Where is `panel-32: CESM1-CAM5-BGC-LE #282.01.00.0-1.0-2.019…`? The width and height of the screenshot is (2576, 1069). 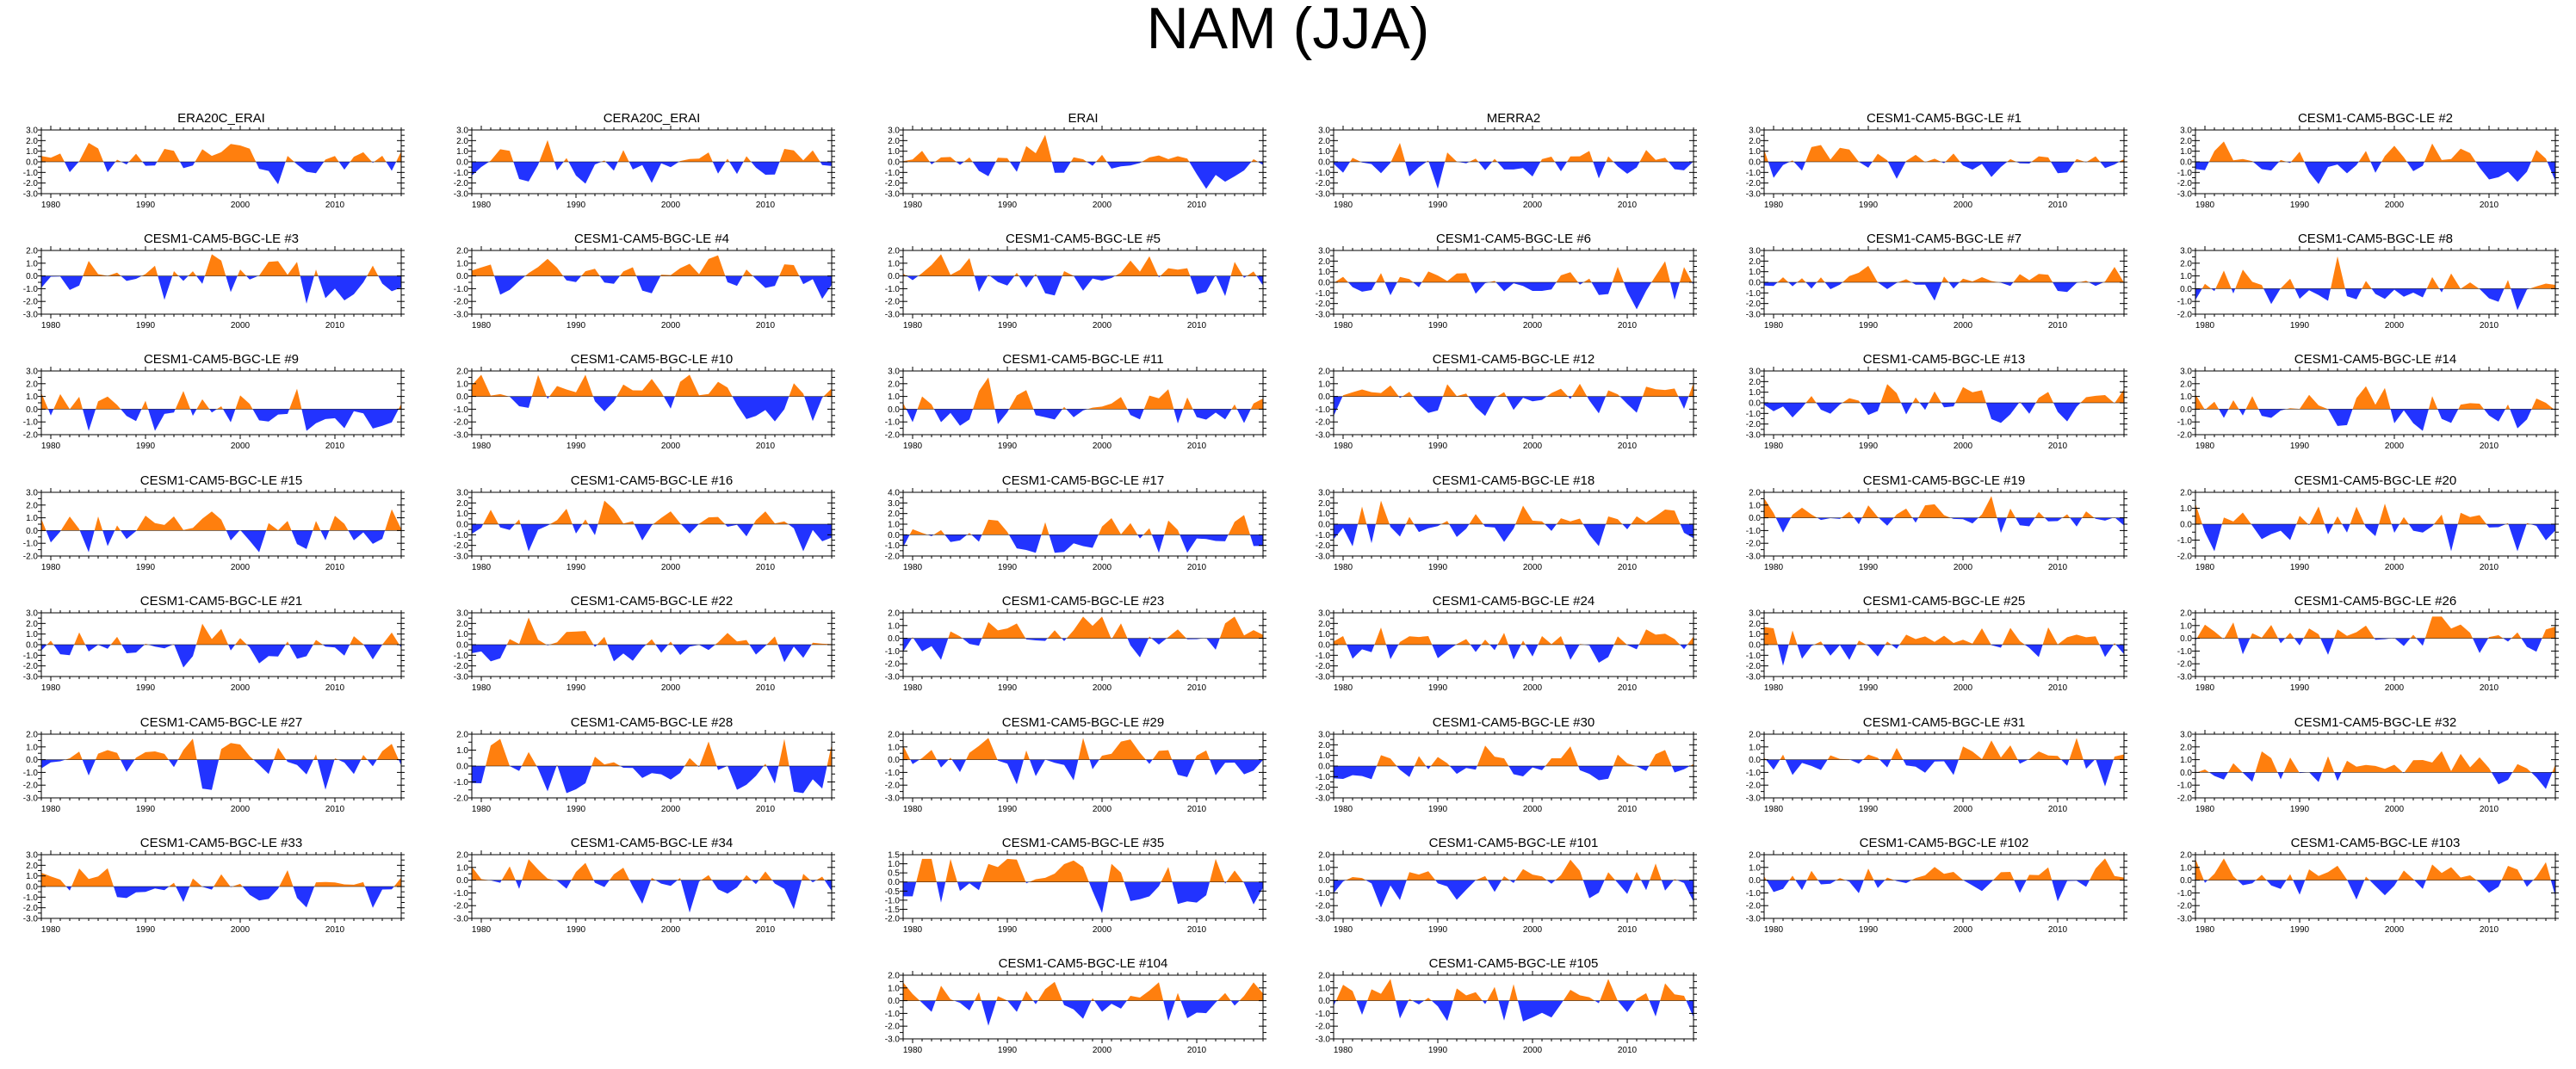 panel-32: CESM1-CAM5-BGC-LE #282.01.00.0-1.0-2.019… is located at coordinates (644, 765).